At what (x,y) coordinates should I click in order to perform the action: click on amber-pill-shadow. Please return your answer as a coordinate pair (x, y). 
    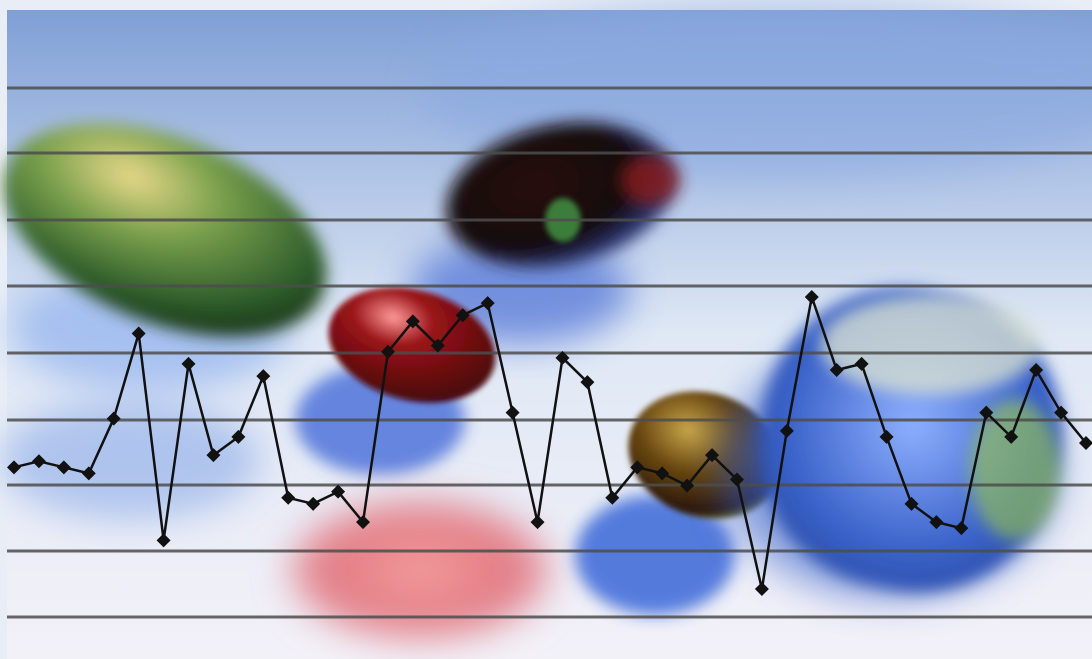
    Looking at the image, I should click on (655, 555).